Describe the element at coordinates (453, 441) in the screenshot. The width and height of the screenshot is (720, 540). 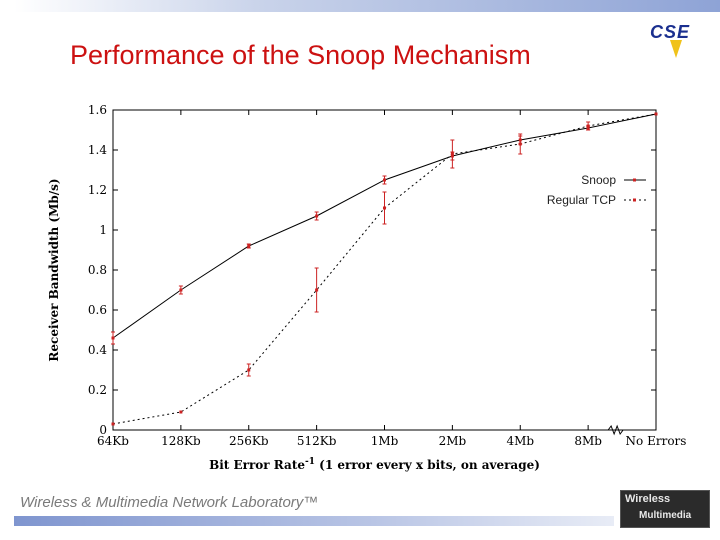
I see `x-tick-label: 2Mb` at that location.